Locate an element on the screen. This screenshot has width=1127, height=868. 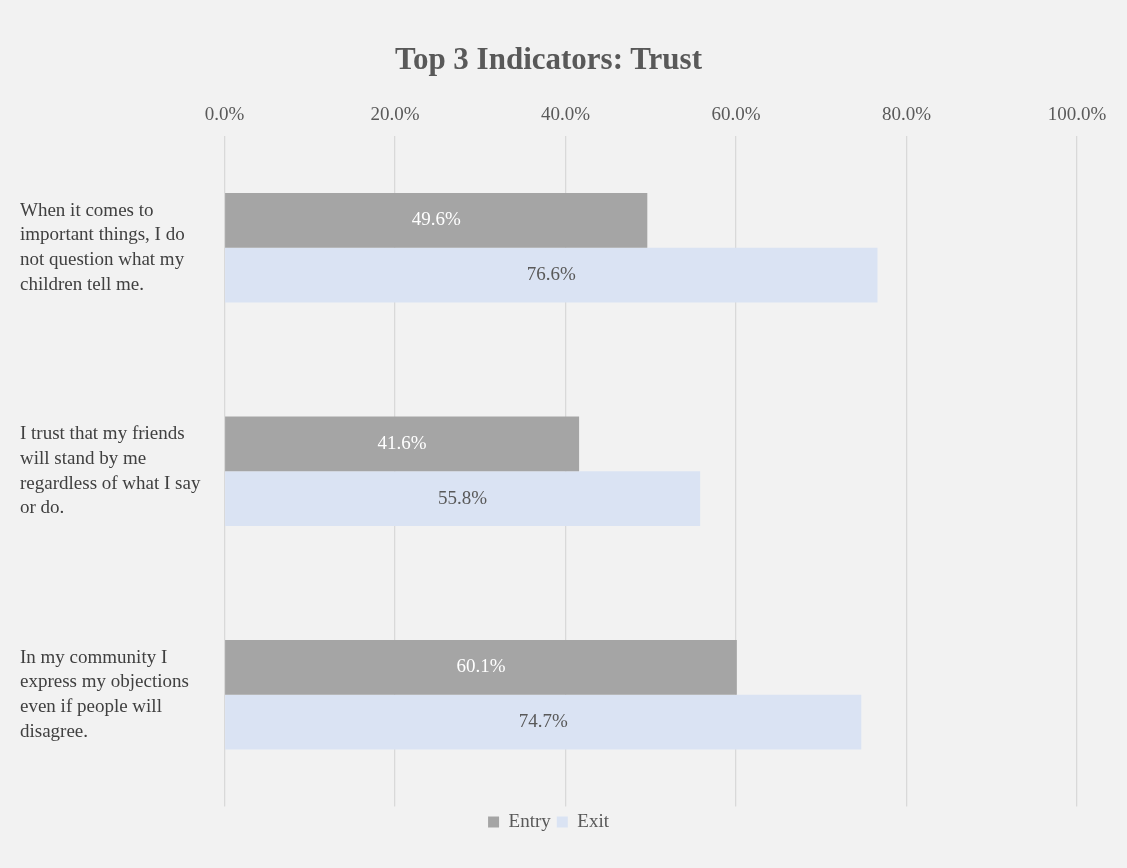
data-label: 76.6% is located at coordinates (551, 274).